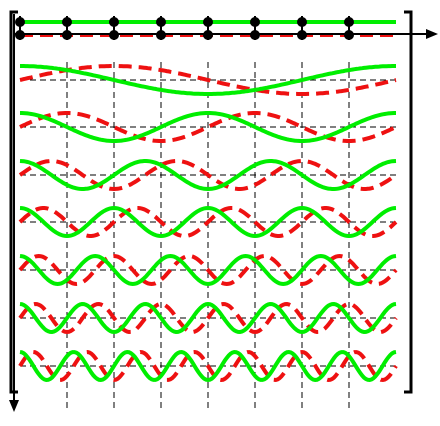  What do you see at coordinates (408, 202) in the screenshot?
I see `right-bracket` at bounding box center [408, 202].